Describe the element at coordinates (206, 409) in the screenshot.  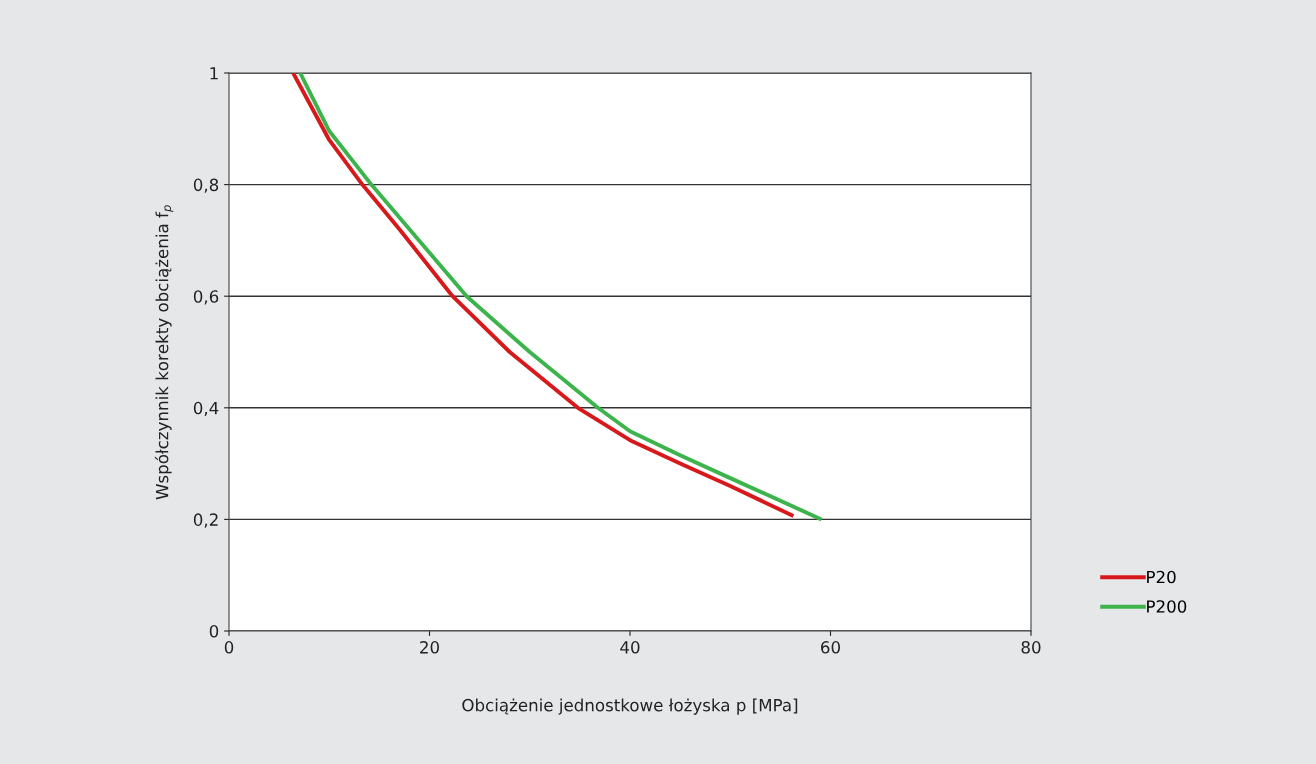
I see `y-tick-label: 0,4` at that location.